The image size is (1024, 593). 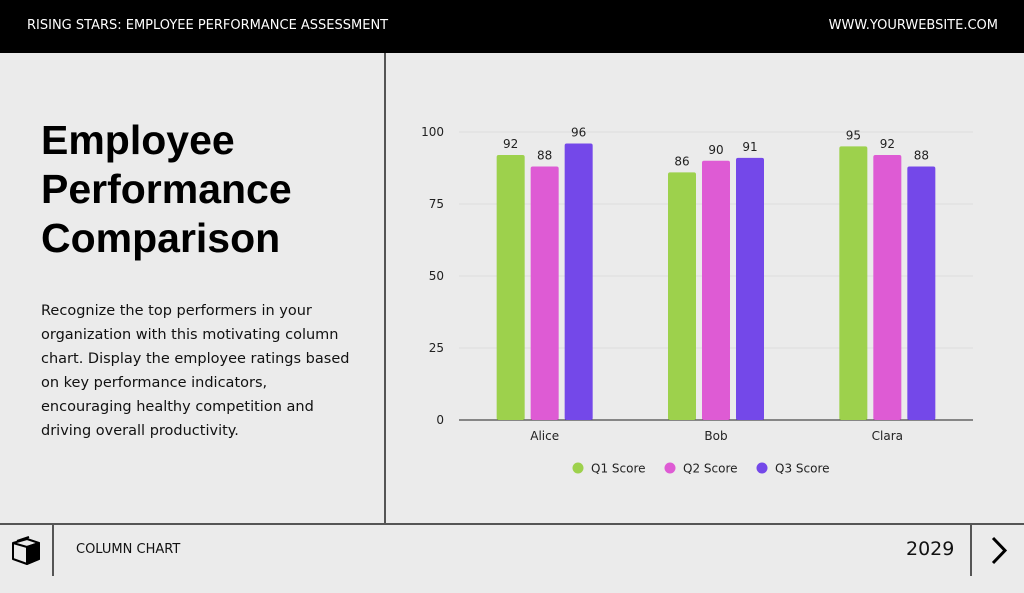 What do you see at coordinates (27, 550) in the screenshot?
I see `package-box-icon` at bounding box center [27, 550].